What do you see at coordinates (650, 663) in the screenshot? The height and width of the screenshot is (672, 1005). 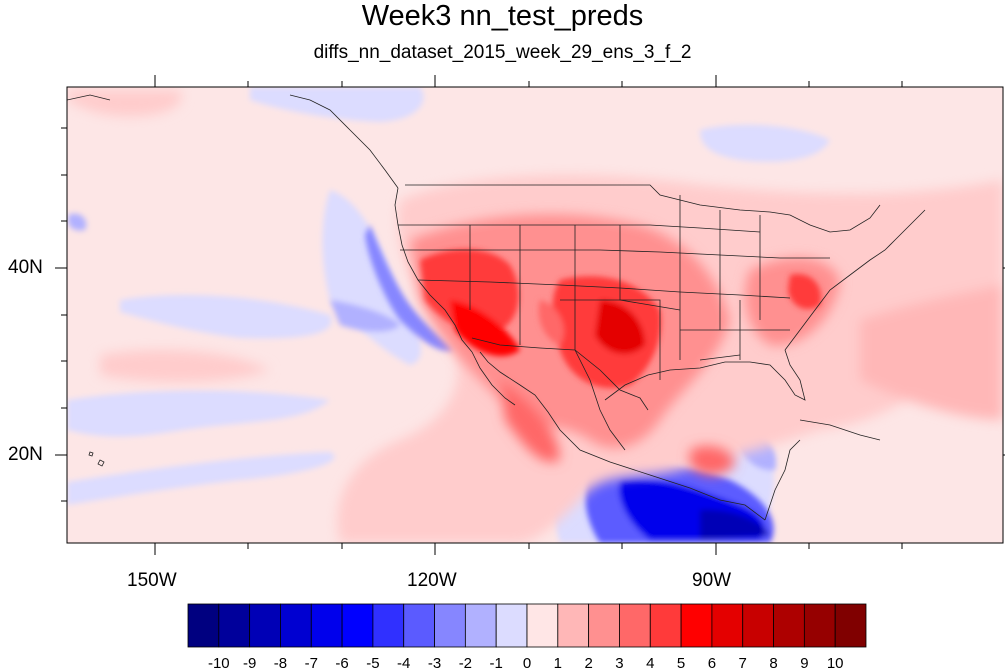 I see `colorbar-label: 4` at bounding box center [650, 663].